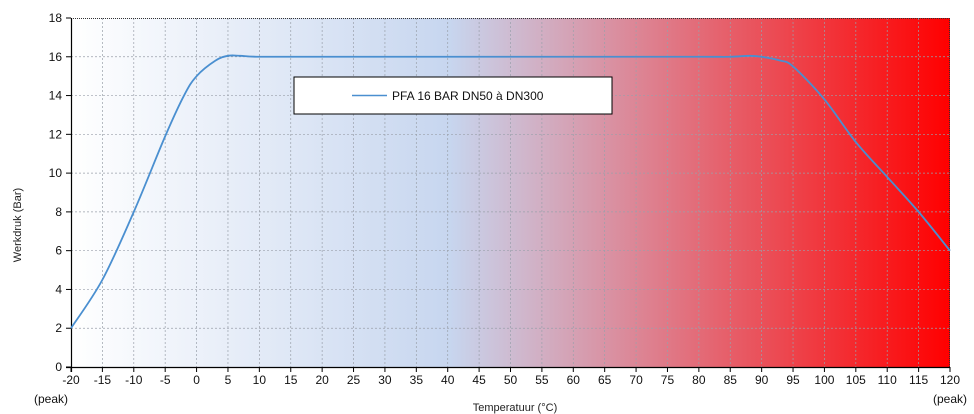  I want to click on x-tick-label: 95, so click(793, 380).